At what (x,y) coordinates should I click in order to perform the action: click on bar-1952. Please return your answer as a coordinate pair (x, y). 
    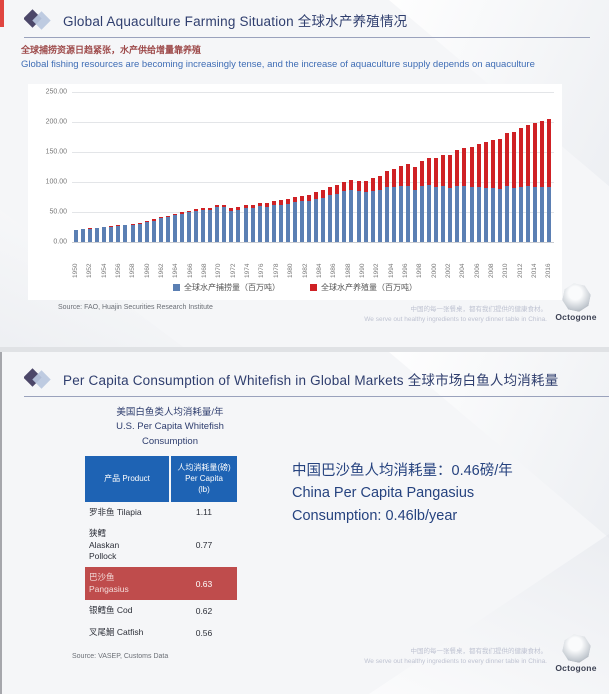
    Looking at the image, I should click on (90, 235).